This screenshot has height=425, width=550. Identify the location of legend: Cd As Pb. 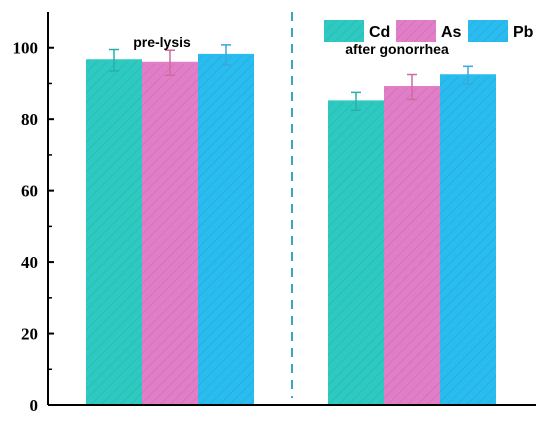
(429, 31).